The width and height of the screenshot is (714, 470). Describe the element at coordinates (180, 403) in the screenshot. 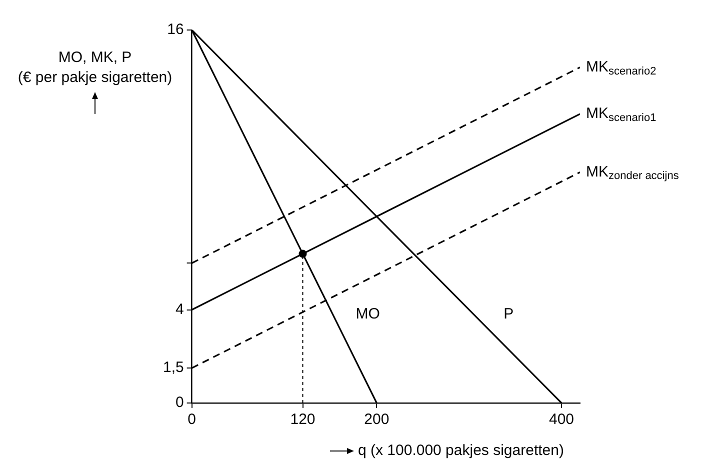

I see `y-tick-label: 0` at that location.